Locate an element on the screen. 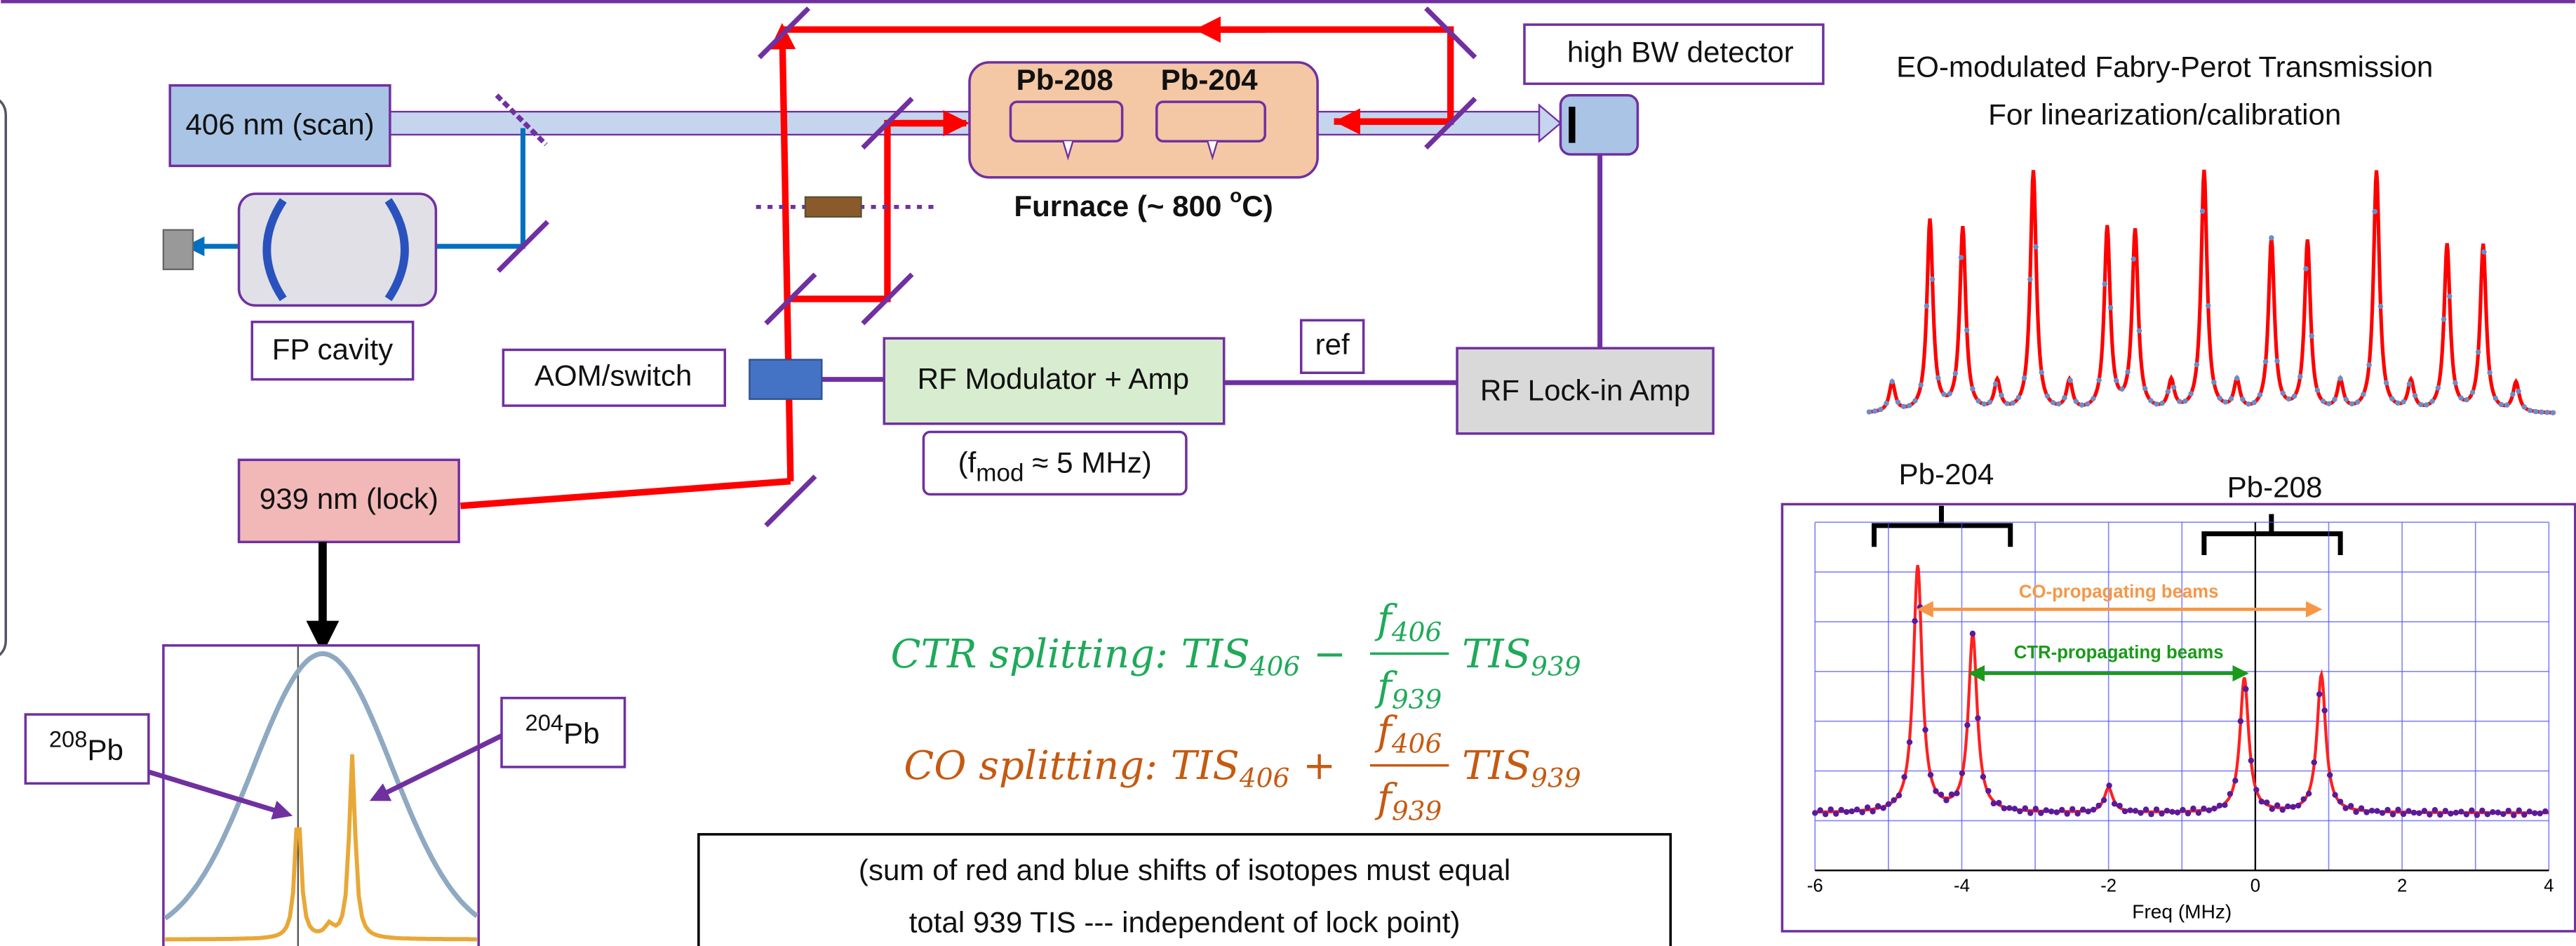  numerator: f406 is located at coordinates (1408, 734).